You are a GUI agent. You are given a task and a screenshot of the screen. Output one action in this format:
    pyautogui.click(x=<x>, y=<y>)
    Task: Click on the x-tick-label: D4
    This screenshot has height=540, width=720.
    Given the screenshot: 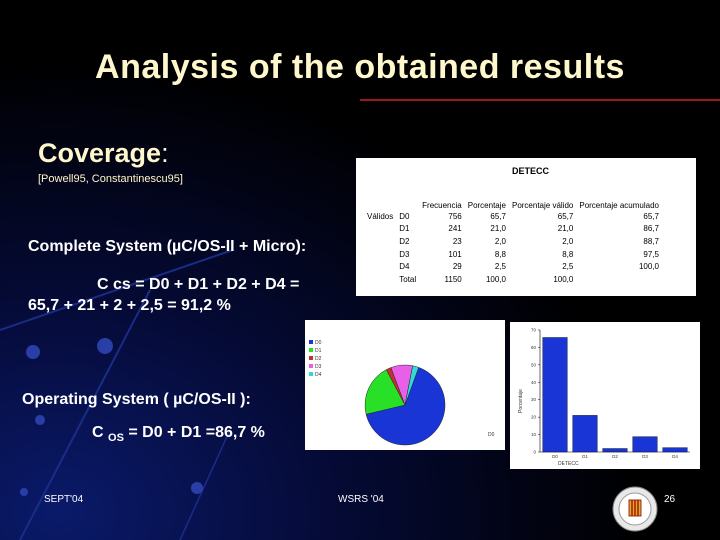 What is the action you would take?
    pyautogui.click(x=675, y=456)
    